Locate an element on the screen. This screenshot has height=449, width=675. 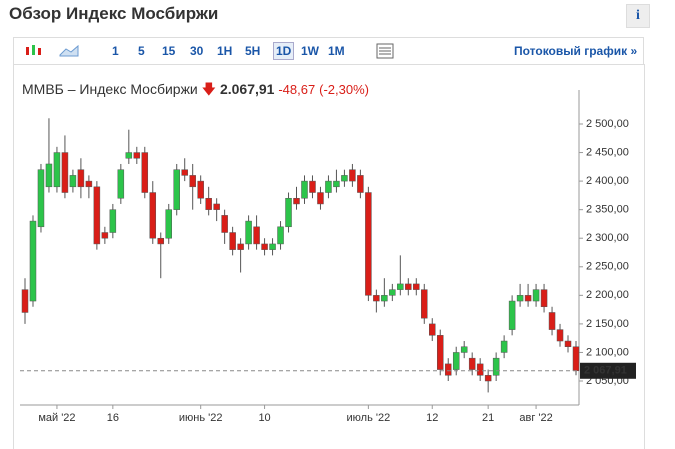
y-tick-label: 2 500,00 is located at coordinates (607, 124).